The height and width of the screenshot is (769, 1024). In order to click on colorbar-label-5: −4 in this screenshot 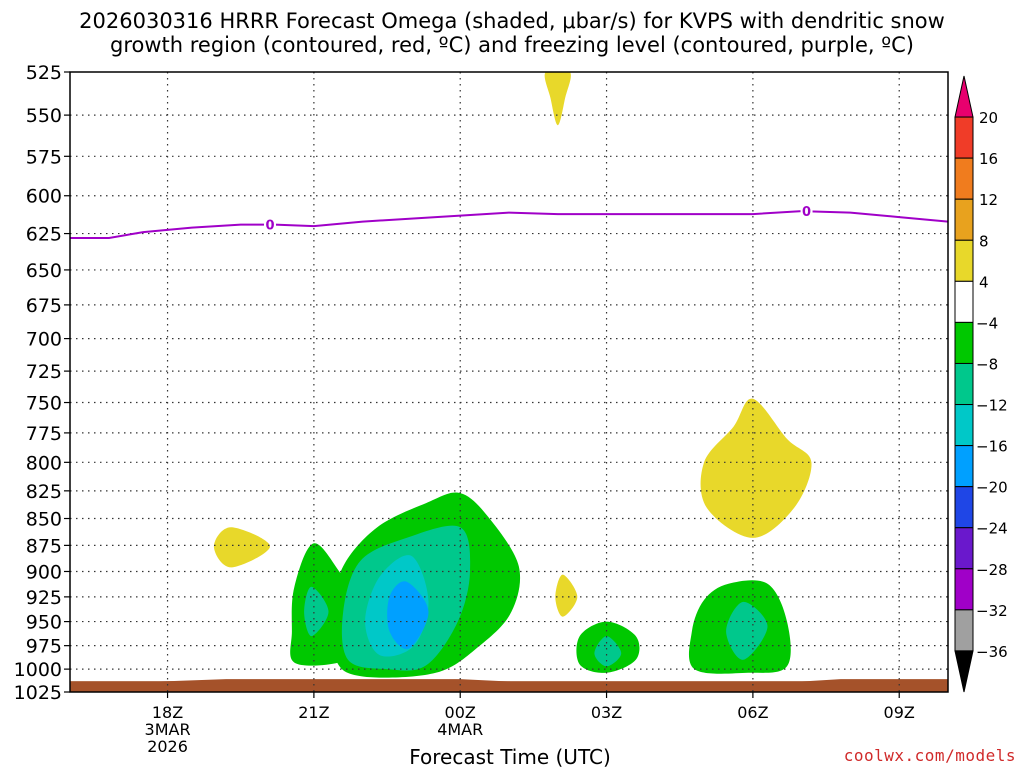, I will do `click(987, 323)`.